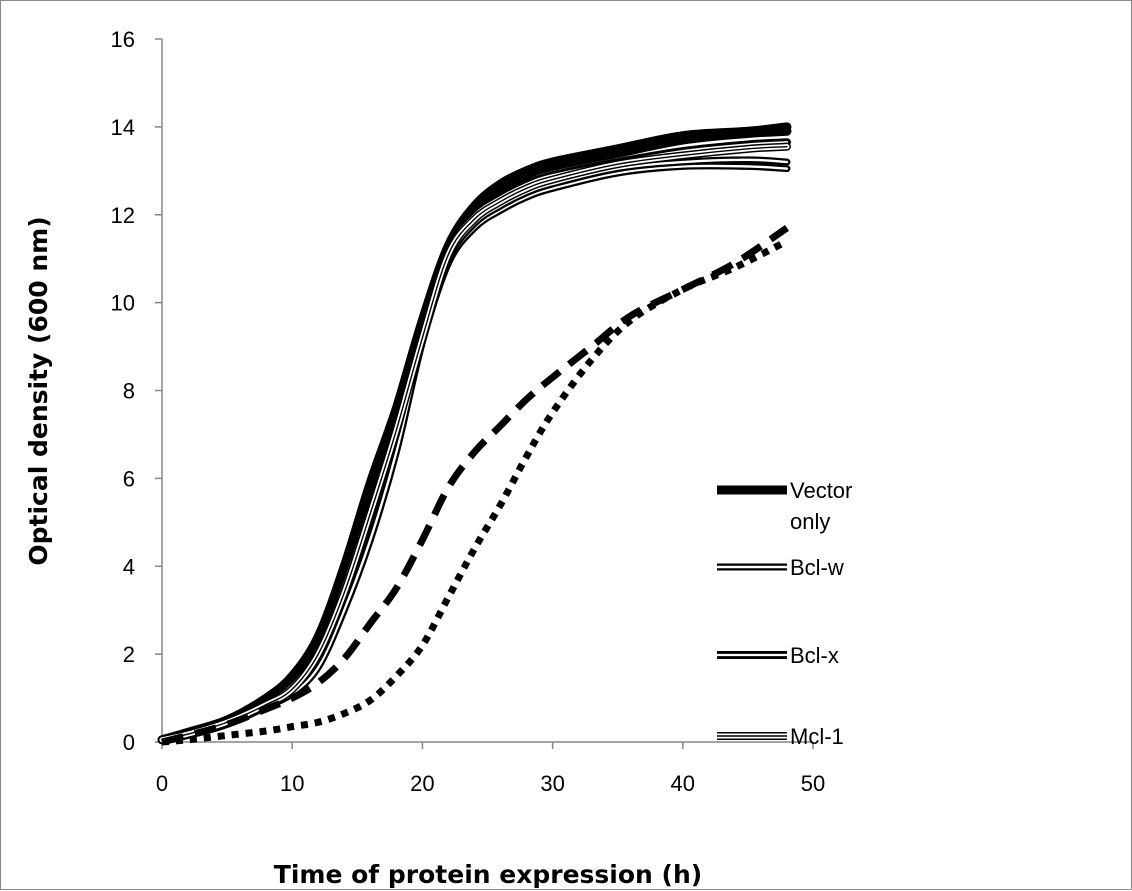 This screenshot has height=891, width=1132. Describe the element at coordinates (129, 478) in the screenshot. I see `y-tick-label: 6` at that location.